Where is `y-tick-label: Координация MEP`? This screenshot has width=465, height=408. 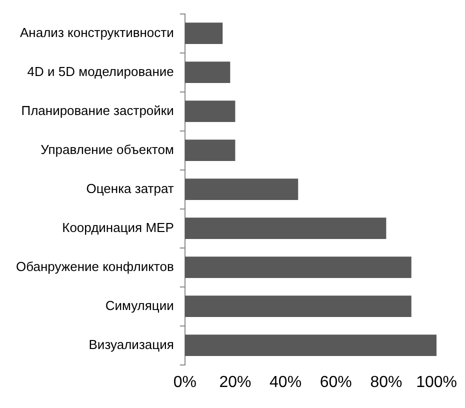
y-tick-label: Координация MEP is located at coordinates (118, 227).